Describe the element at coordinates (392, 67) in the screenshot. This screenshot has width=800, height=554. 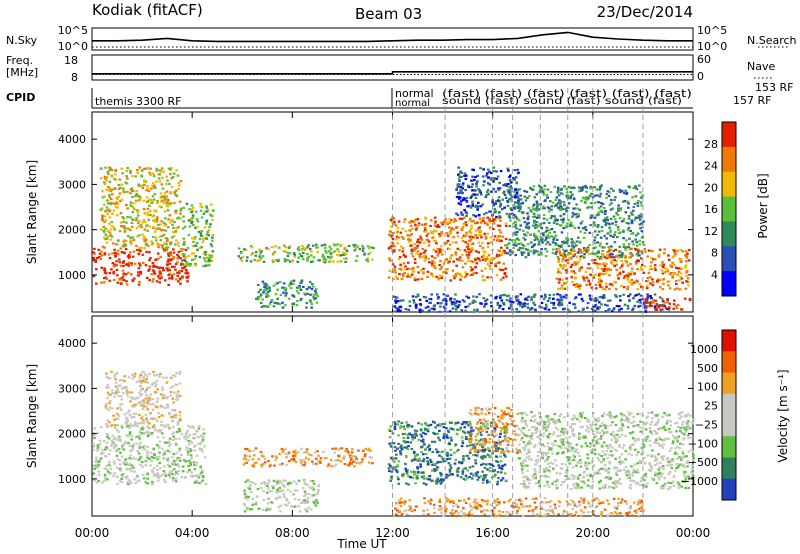
I see `frequency-strip-frame` at that location.